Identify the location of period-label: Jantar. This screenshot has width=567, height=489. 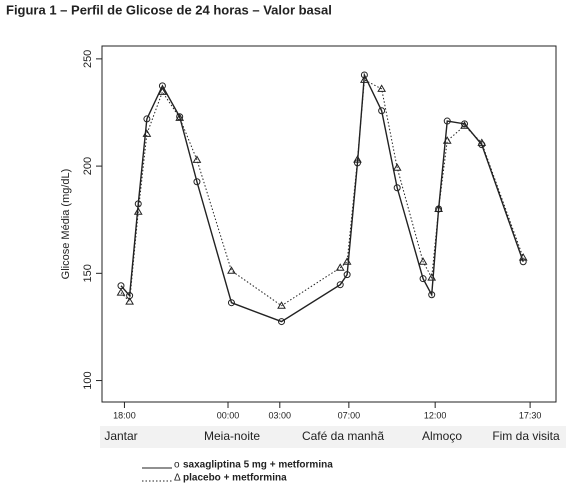
(120, 436).